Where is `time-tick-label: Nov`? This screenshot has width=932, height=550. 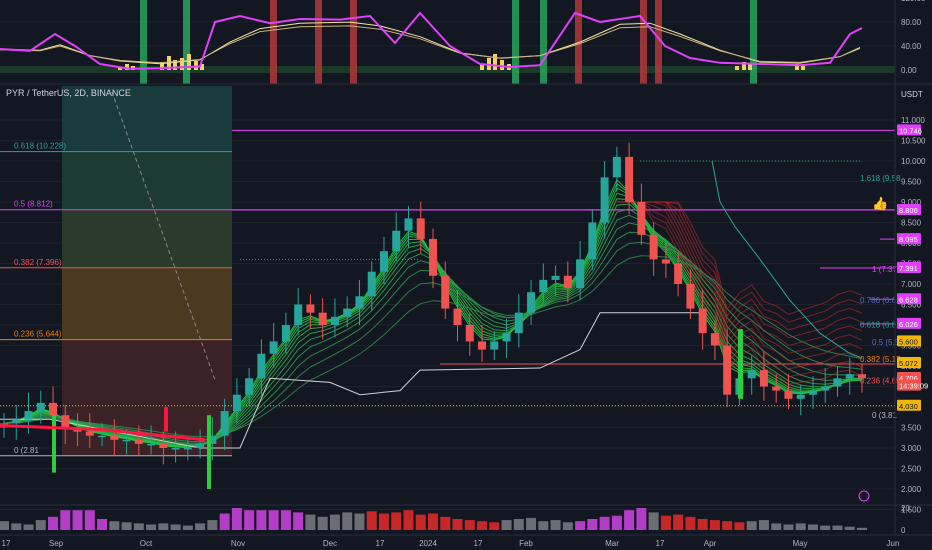 time-tick-label: Nov is located at coordinates (238, 543).